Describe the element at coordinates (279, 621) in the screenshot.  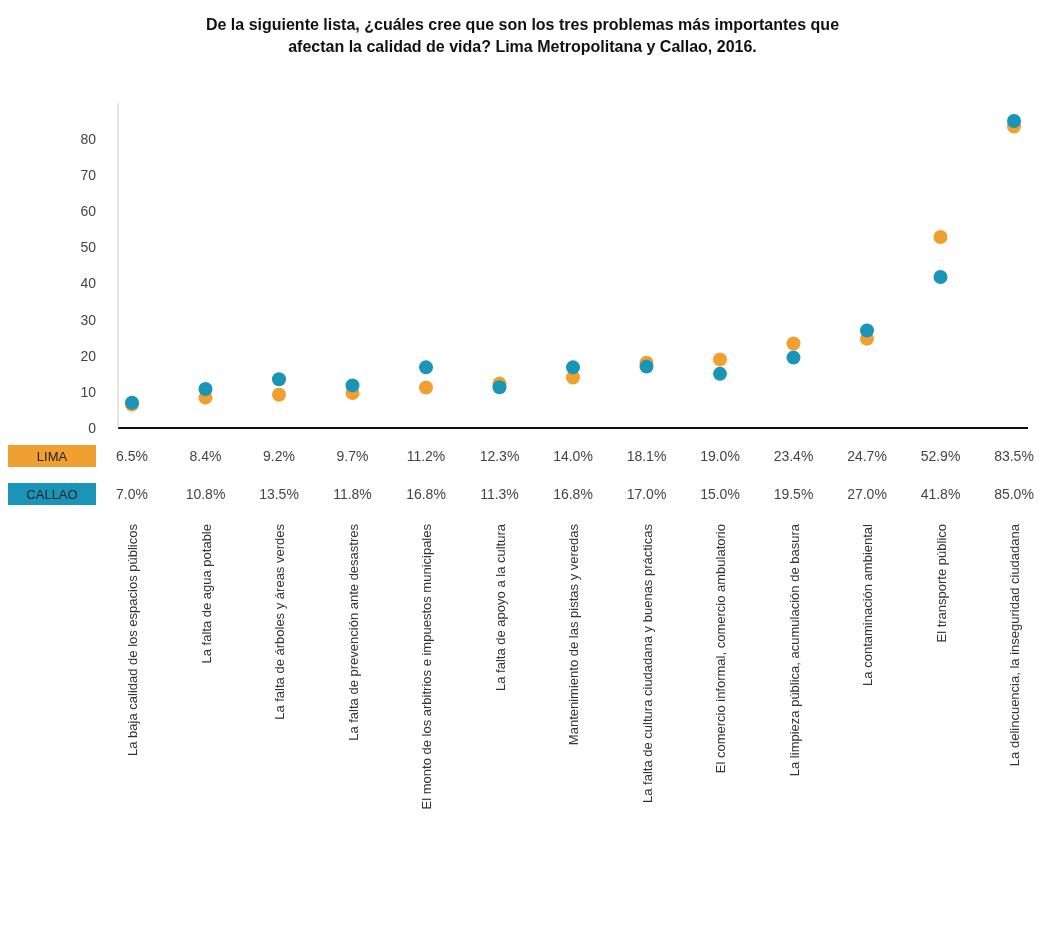
I see `x-tick-label: La falta de árboles y áreas verdes` at that location.